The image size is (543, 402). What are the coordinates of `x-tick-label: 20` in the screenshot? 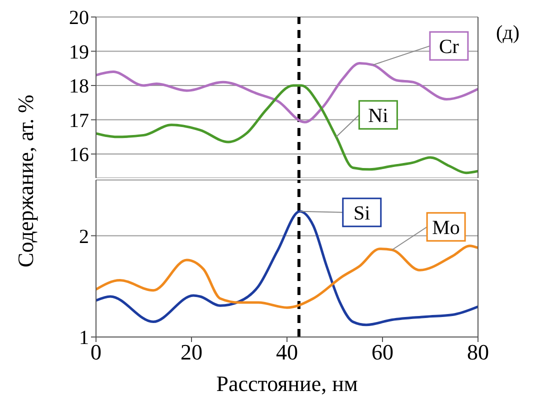 It's located at (191, 352).